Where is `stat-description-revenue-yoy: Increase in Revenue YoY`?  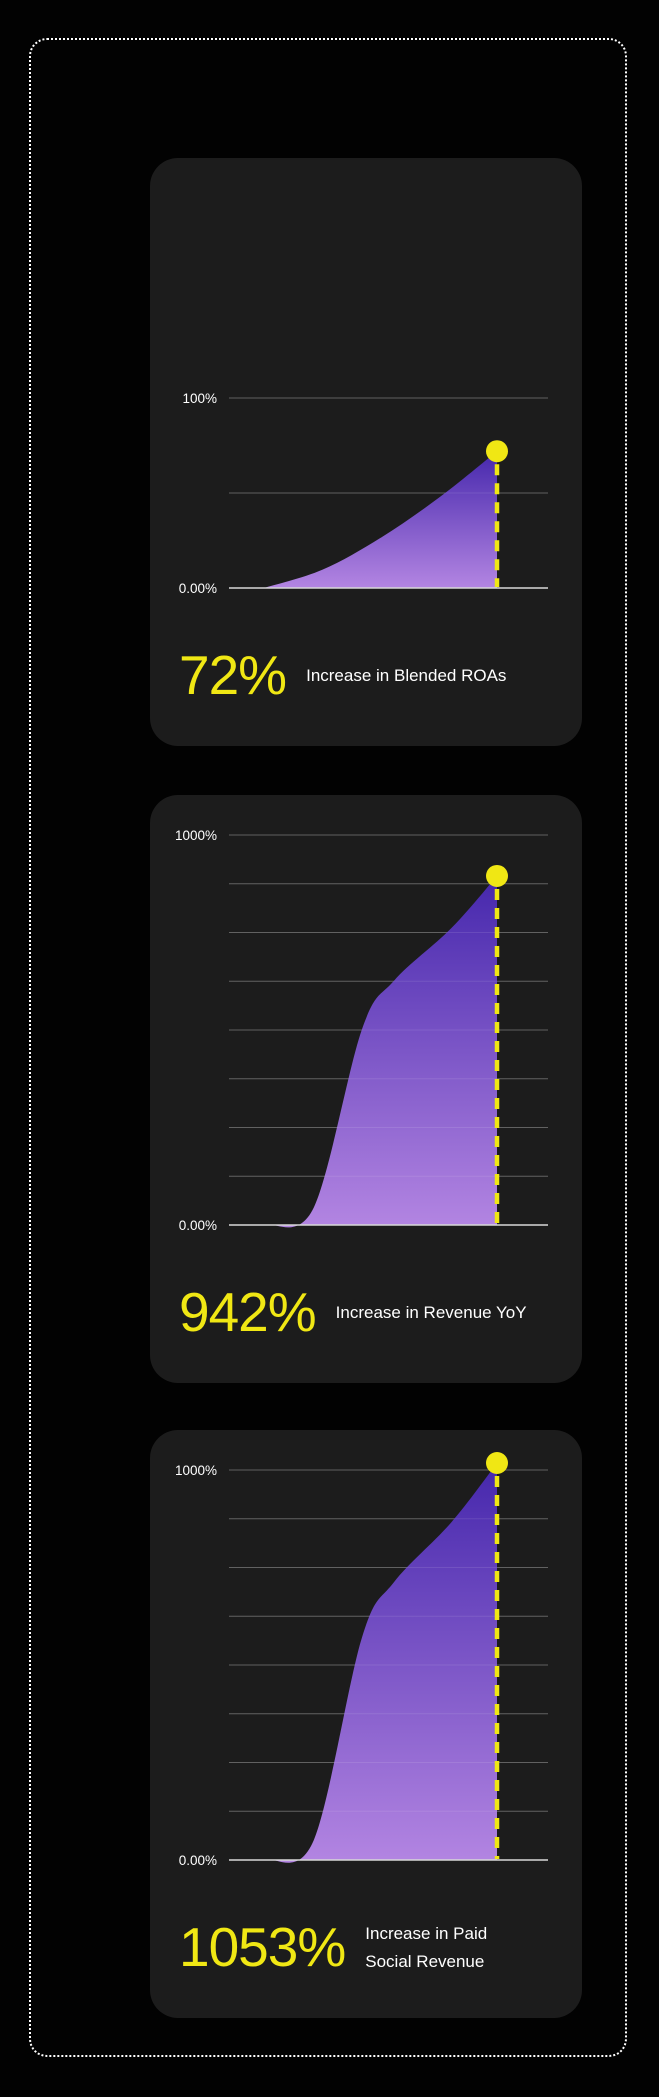 stat-description-revenue-yoy: Increase in Revenue YoY is located at coordinates (431, 1312).